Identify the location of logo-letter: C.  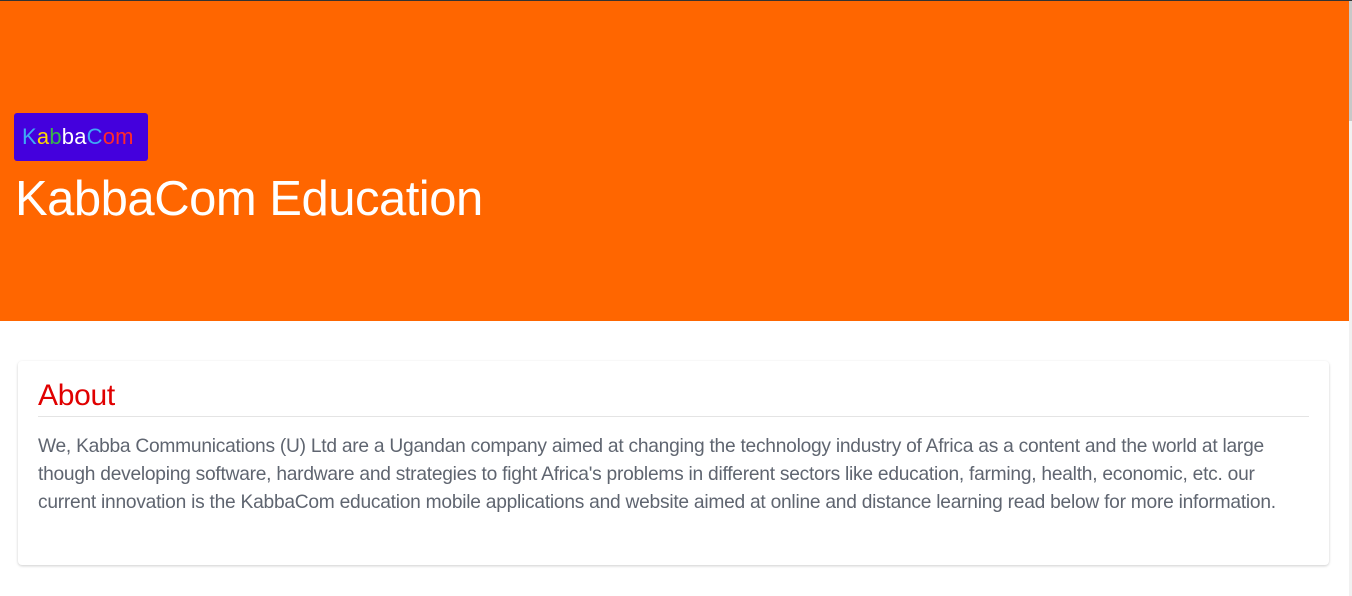
(94, 136).